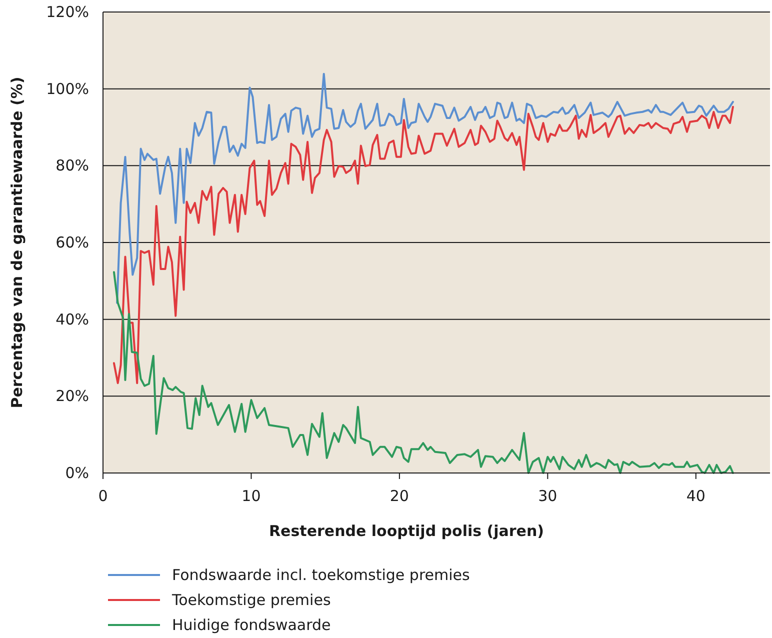  What do you see at coordinates (406, 531) in the screenshot?
I see `x-axis-title: Resterende looptijd polis (jaren)` at bounding box center [406, 531].